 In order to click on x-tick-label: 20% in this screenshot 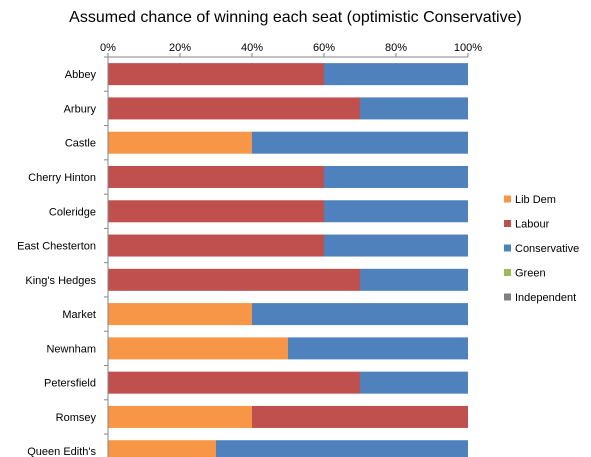, I will do `click(180, 48)`.